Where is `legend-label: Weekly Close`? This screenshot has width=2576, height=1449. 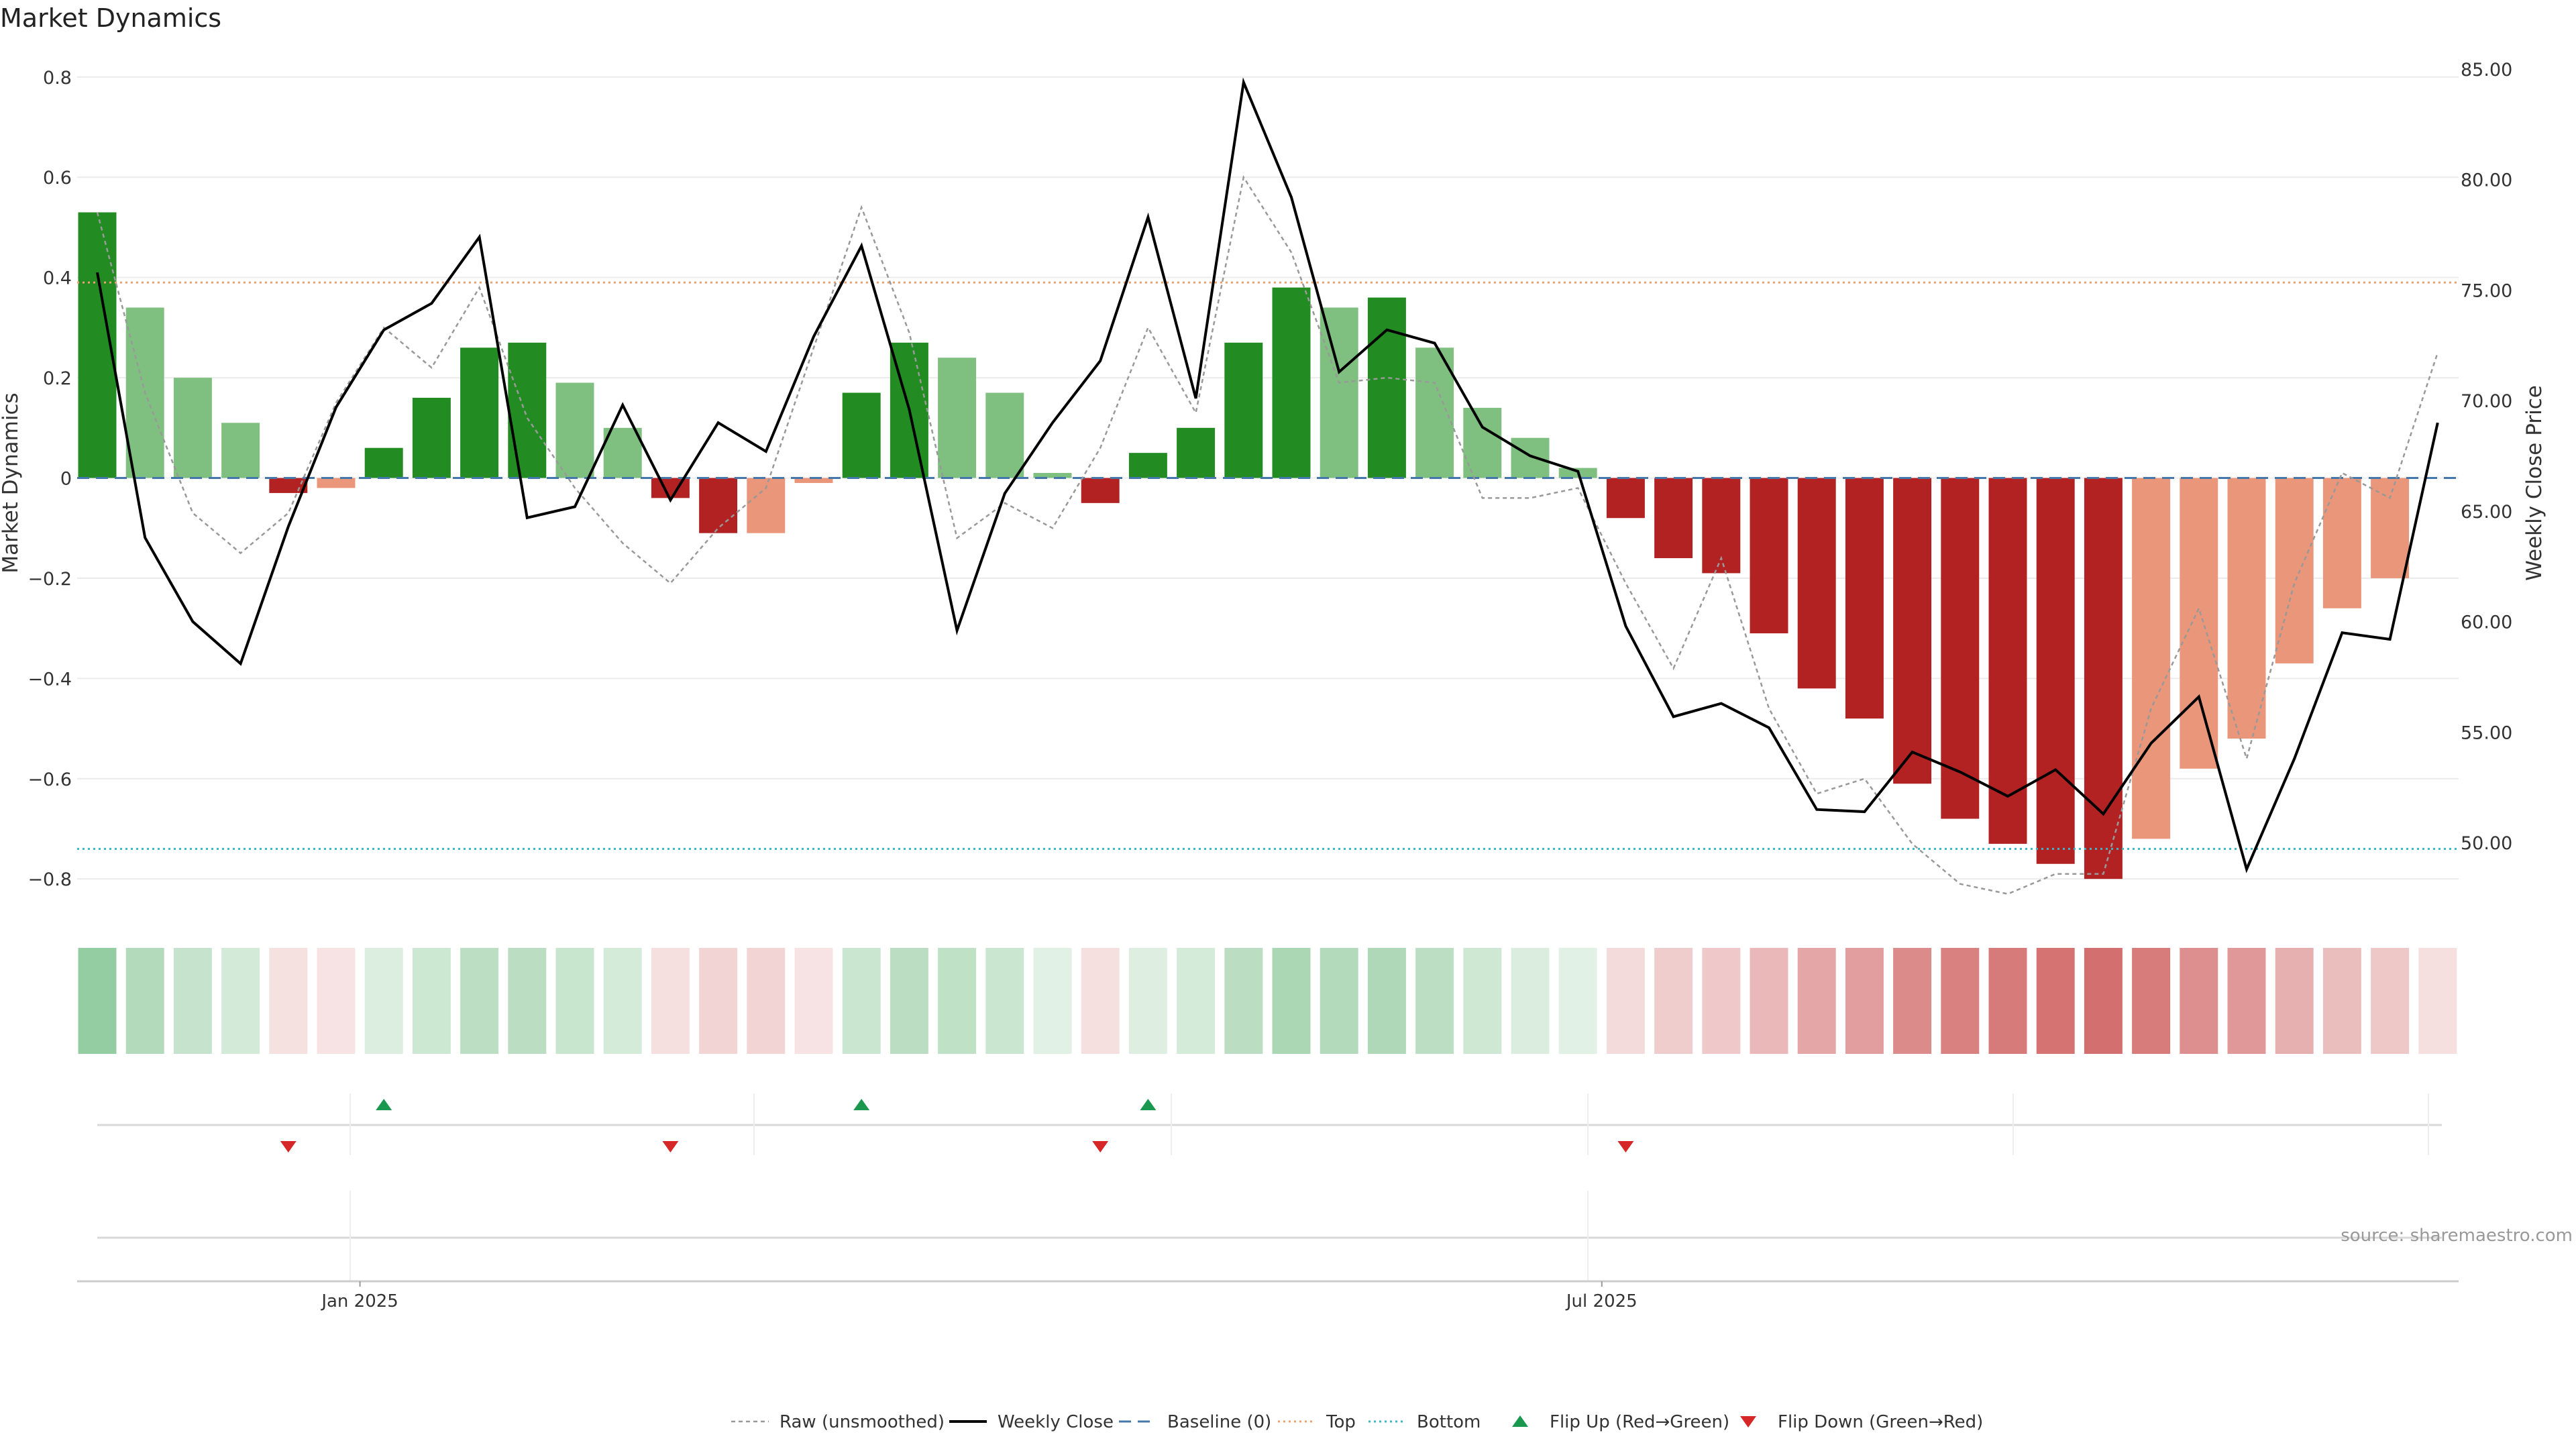
legend-label: Weekly Close is located at coordinates (1056, 1422).